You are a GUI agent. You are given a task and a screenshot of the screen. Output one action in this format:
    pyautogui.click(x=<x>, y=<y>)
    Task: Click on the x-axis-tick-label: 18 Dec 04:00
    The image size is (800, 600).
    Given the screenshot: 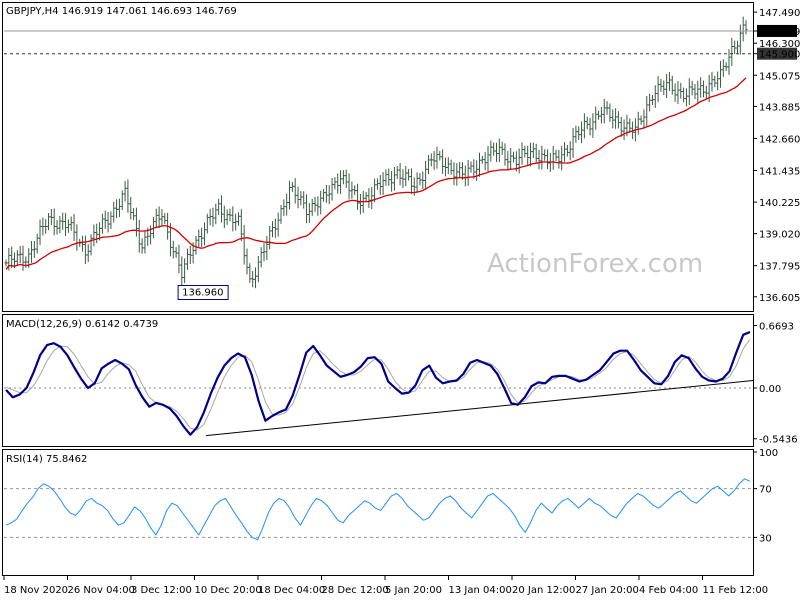 What is the action you would take?
    pyautogui.click(x=291, y=590)
    